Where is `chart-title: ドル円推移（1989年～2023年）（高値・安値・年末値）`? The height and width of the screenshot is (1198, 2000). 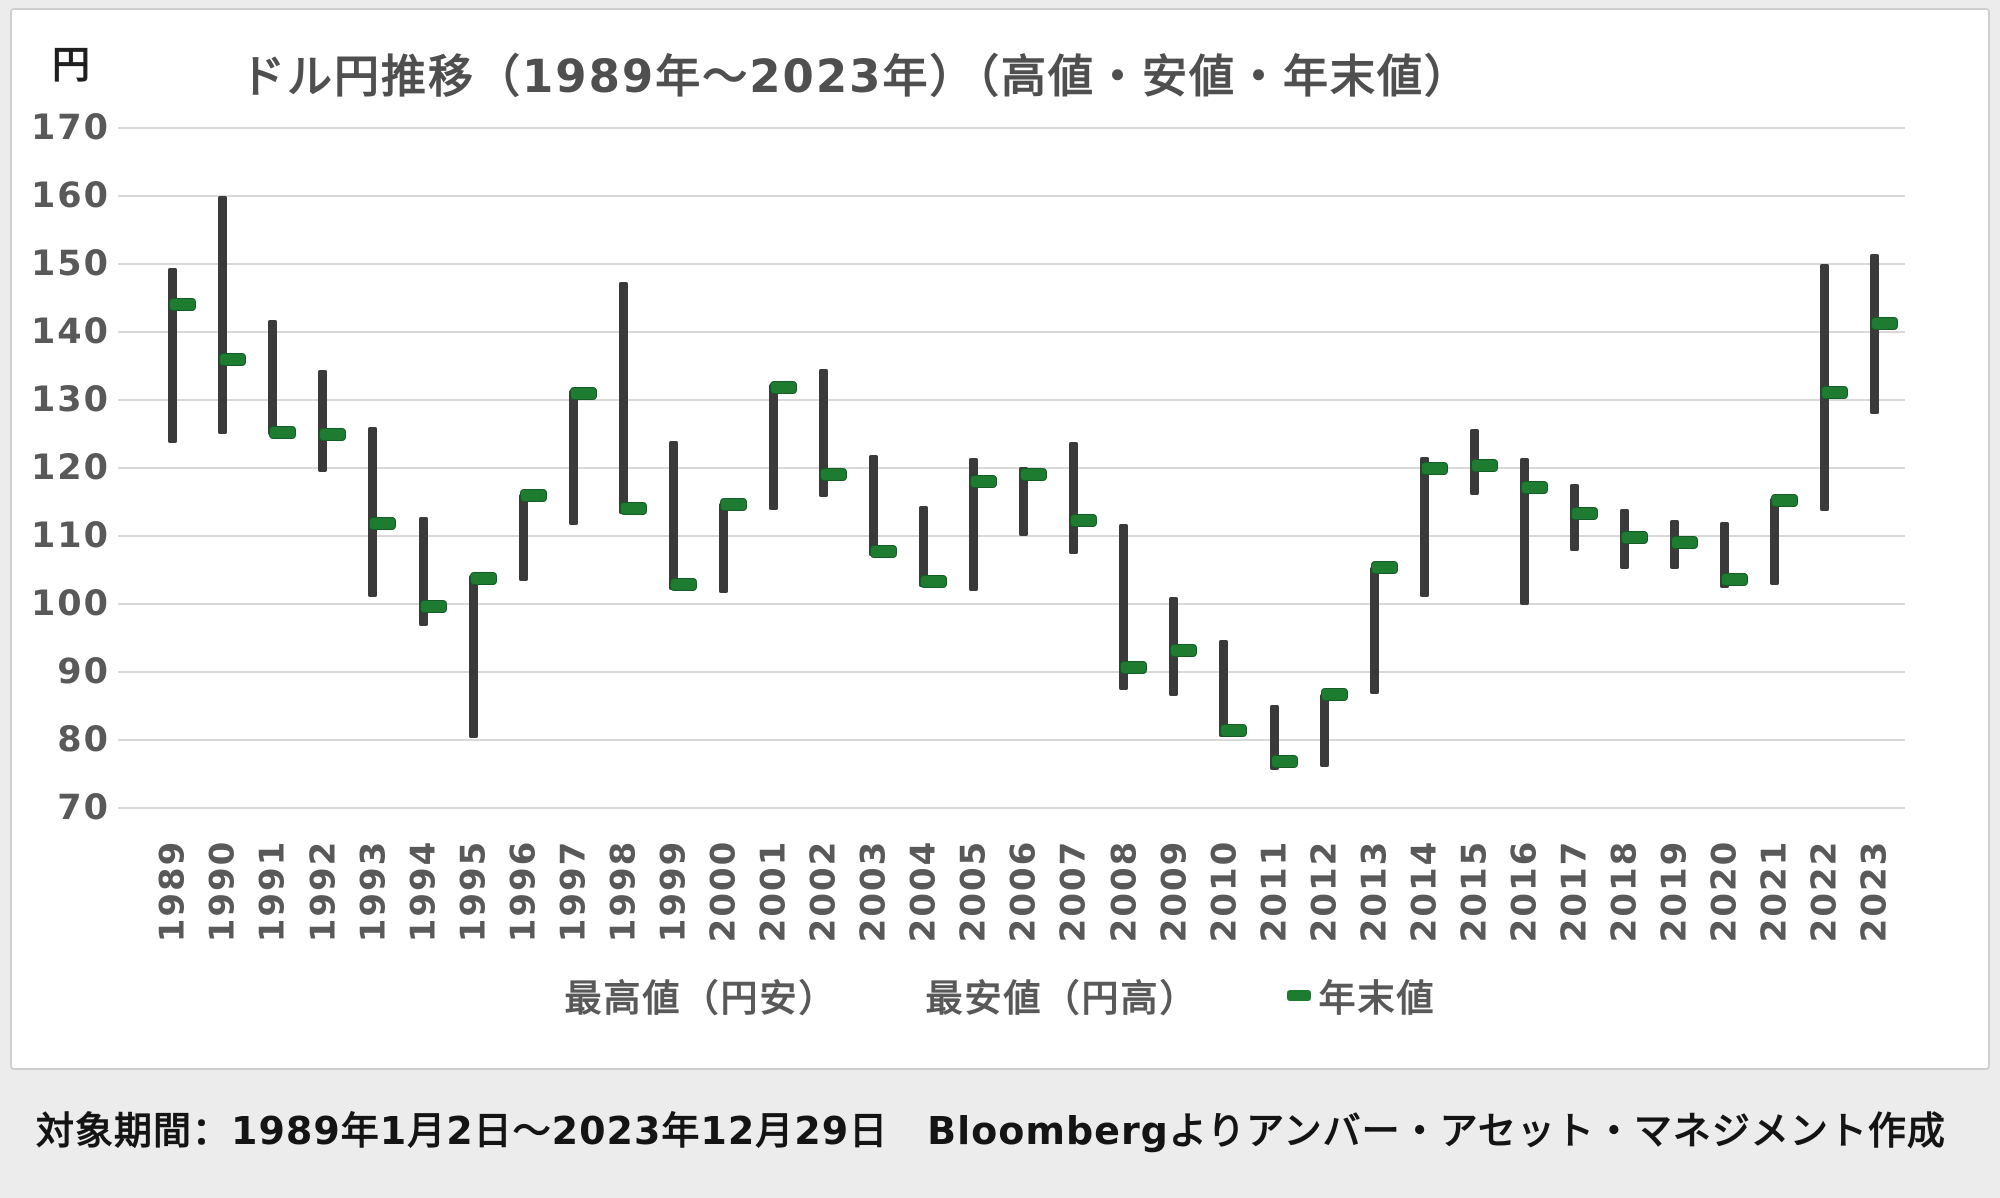 chart-title: ドル円推移（1989年～2023年）（高値・安値・年末値） is located at coordinates (855, 76).